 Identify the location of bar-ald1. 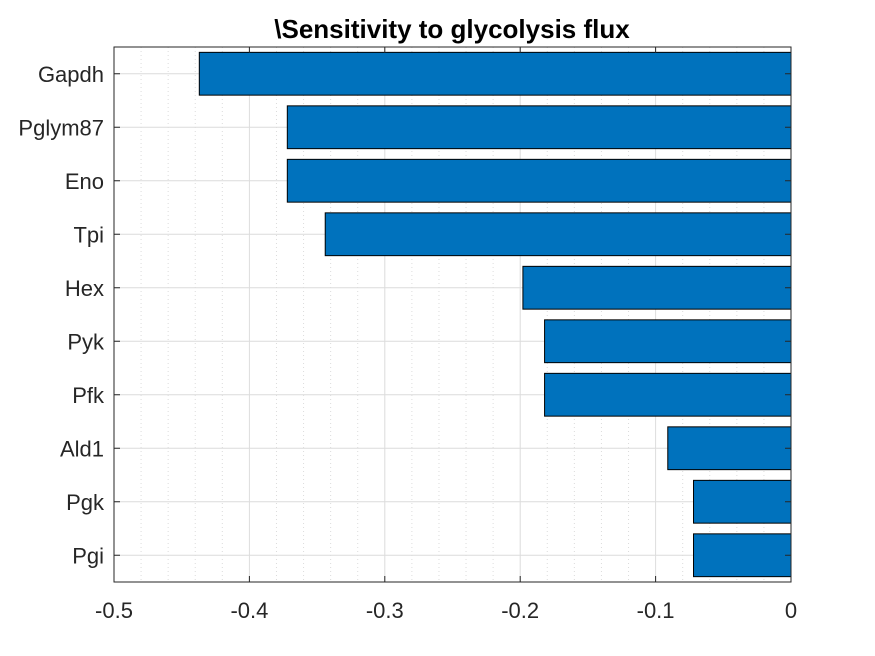
(729, 448).